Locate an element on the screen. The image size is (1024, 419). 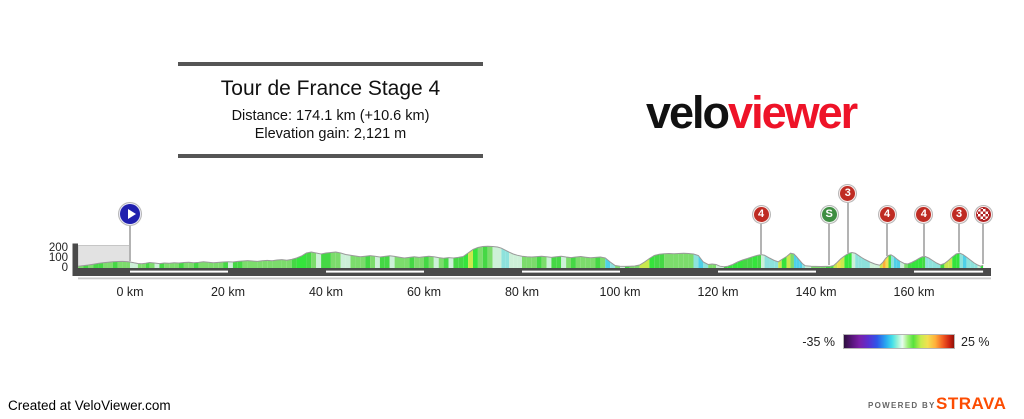
climb-marker-cat4-1: 4 is located at coordinates (761, 214).